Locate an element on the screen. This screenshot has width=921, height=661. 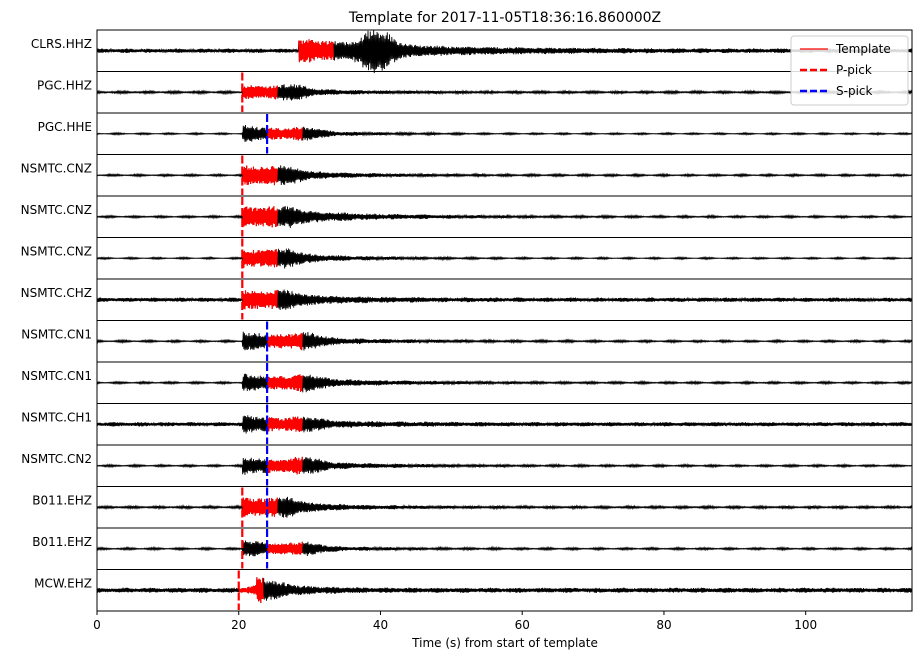
legend-label: Template is located at coordinates (863, 49).